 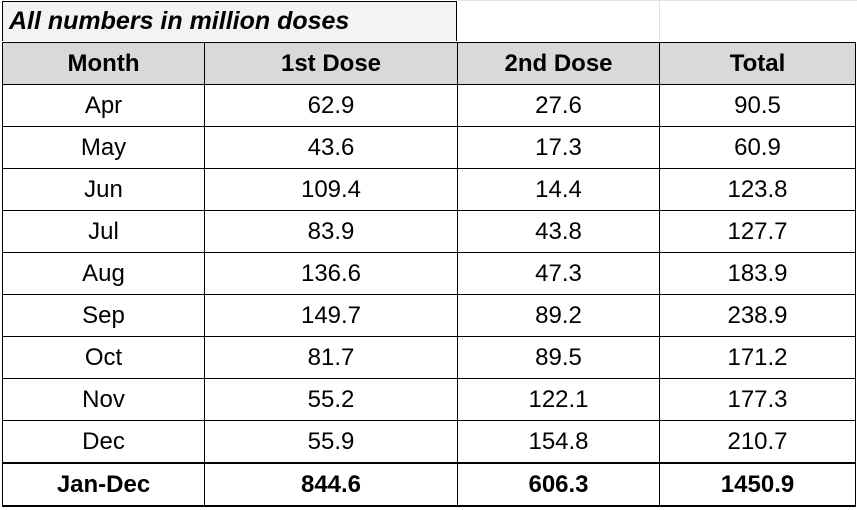 I want to click on cell-total: 183.9, so click(x=757, y=273).